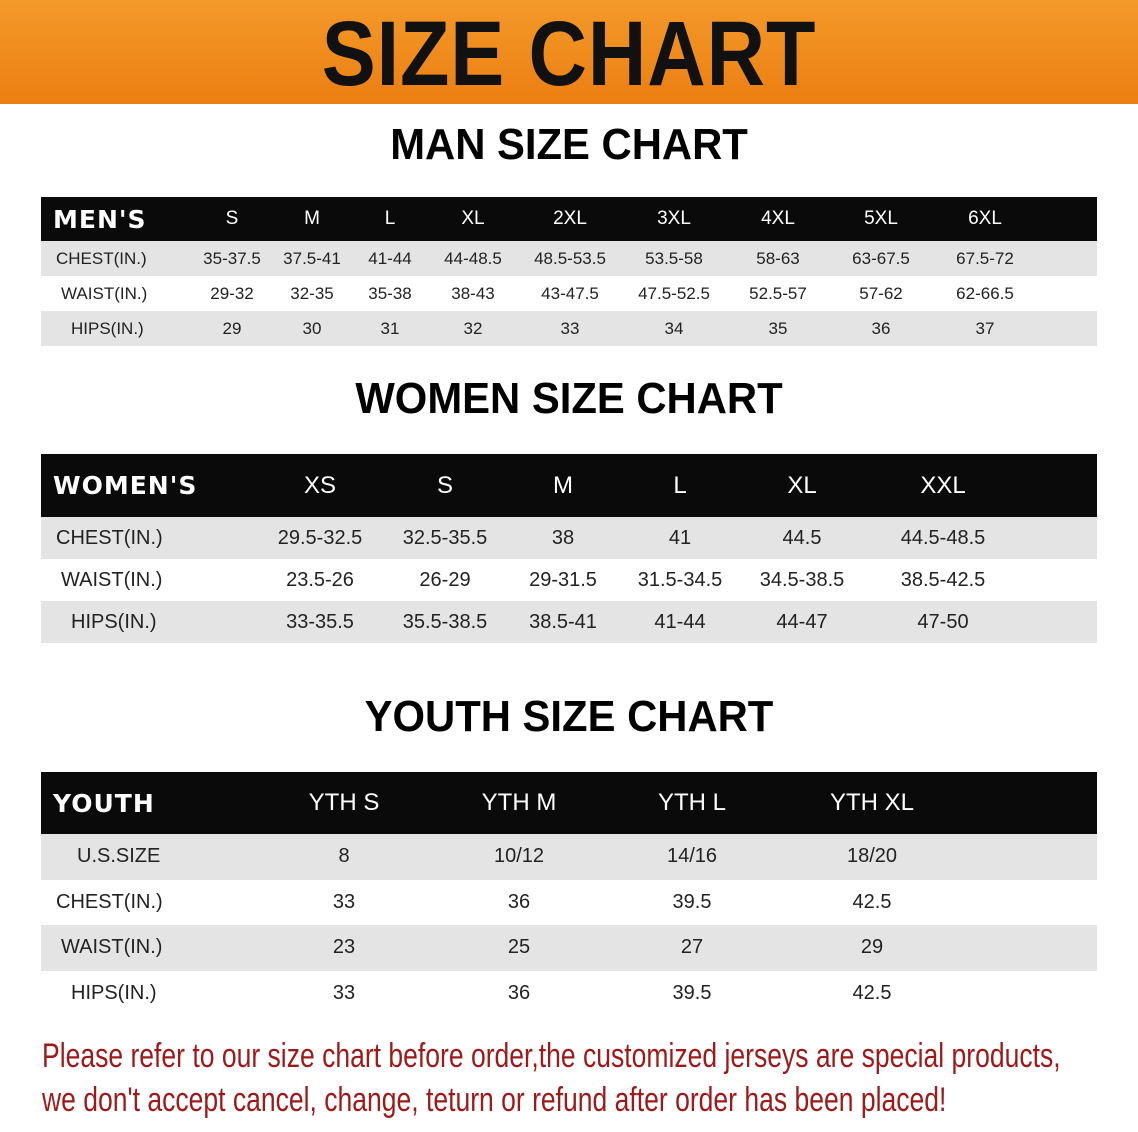 This screenshot has height=1132, width=1138. I want to click on women-title: WOMEN SIZE CHART, so click(569, 398).